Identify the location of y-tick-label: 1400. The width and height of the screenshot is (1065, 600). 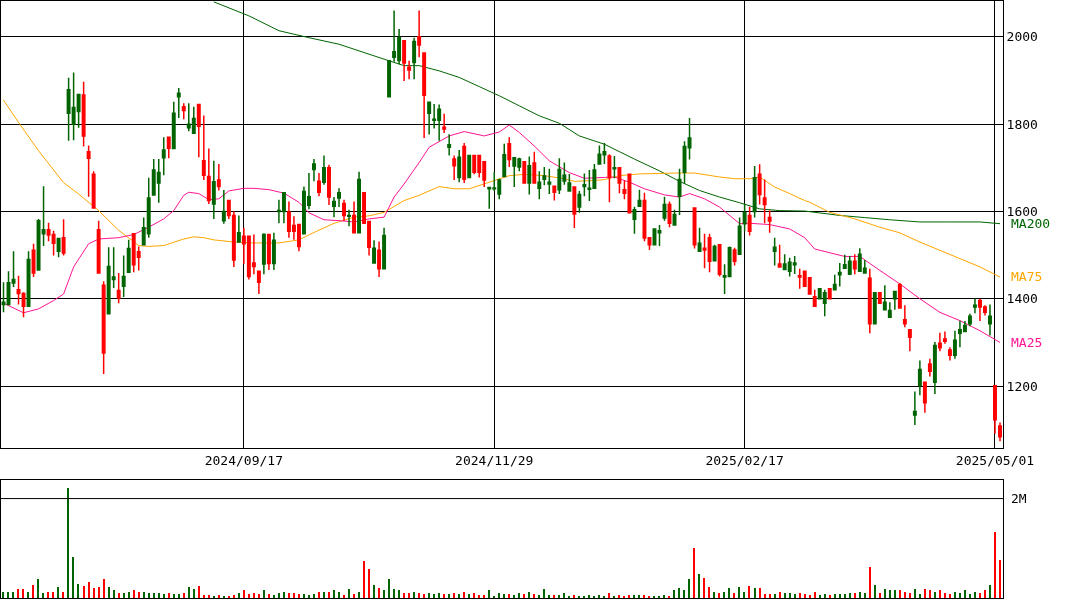
(1022, 299).